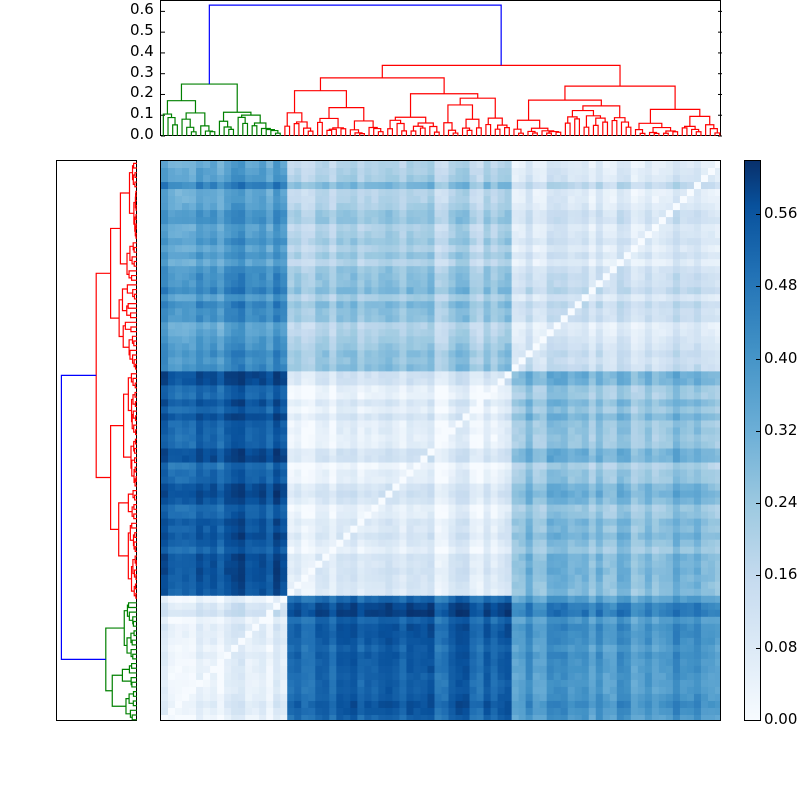  Describe the element at coordinates (781, 429) in the screenshot. I see `colorbar-tick-label: 0.32` at that location.